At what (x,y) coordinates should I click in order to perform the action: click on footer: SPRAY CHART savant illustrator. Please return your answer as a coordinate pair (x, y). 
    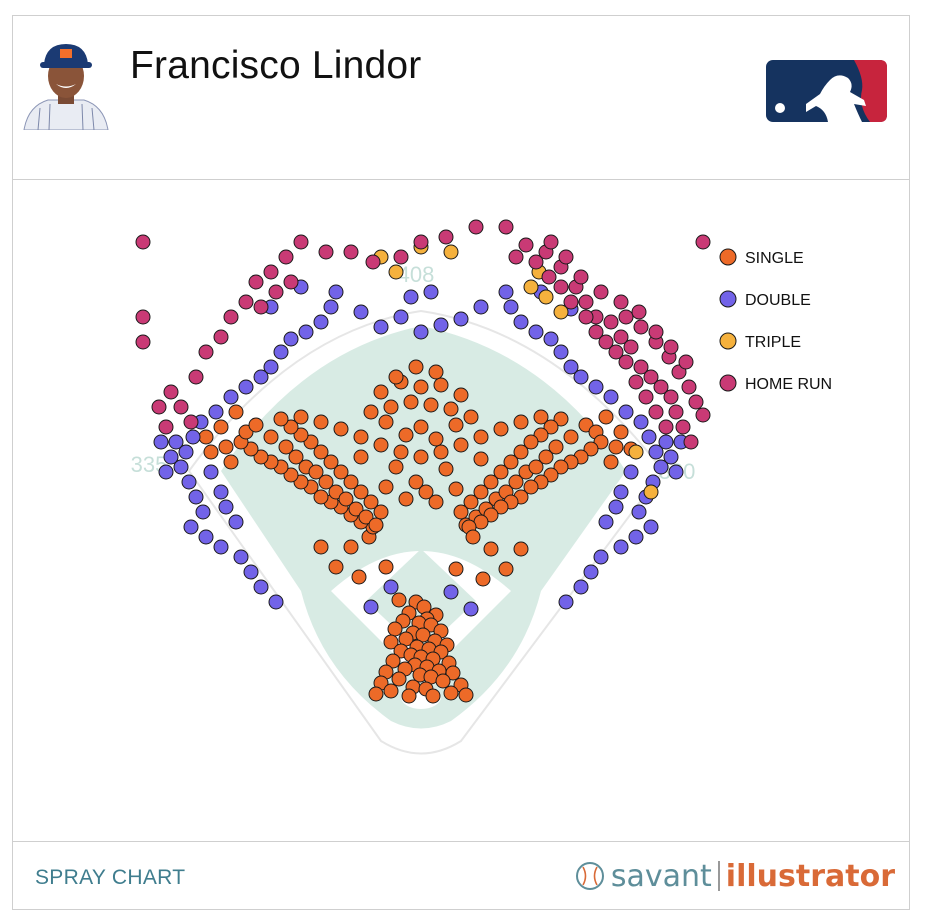
    Looking at the image, I should click on (461, 875).